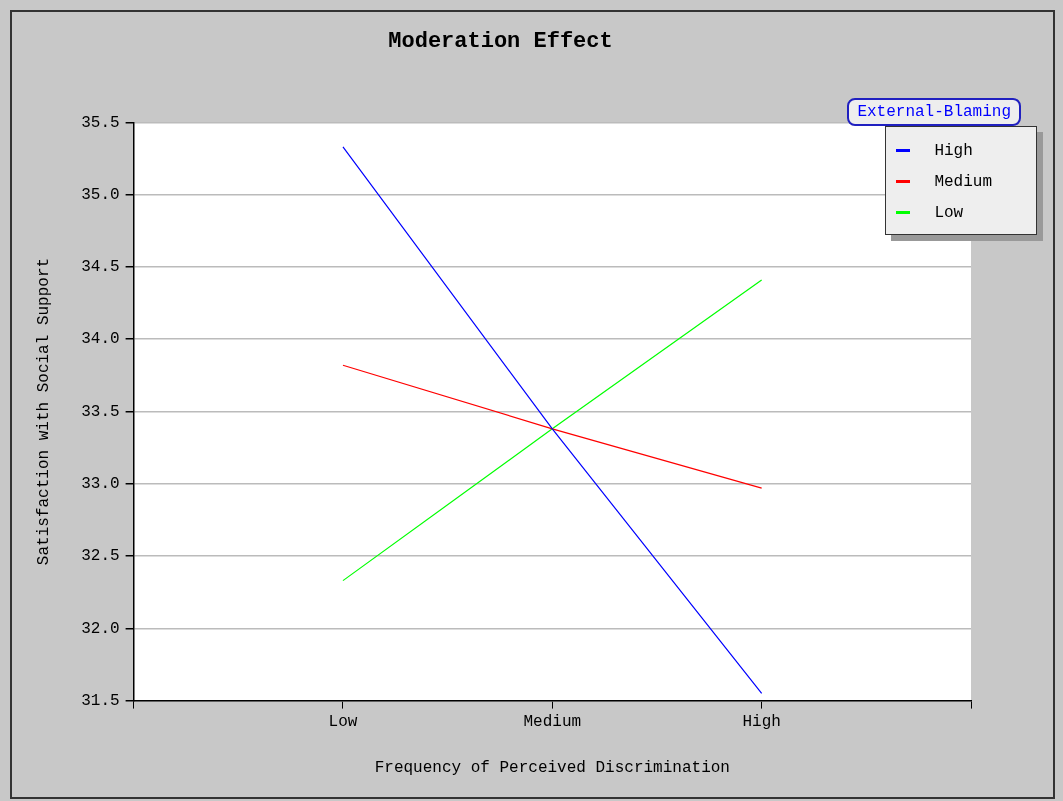 The width and height of the screenshot is (1063, 801). What do you see at coordinates (963, 181) in the screenshot?
I see `legend-label: Medium` at bounding box center [963, 181].